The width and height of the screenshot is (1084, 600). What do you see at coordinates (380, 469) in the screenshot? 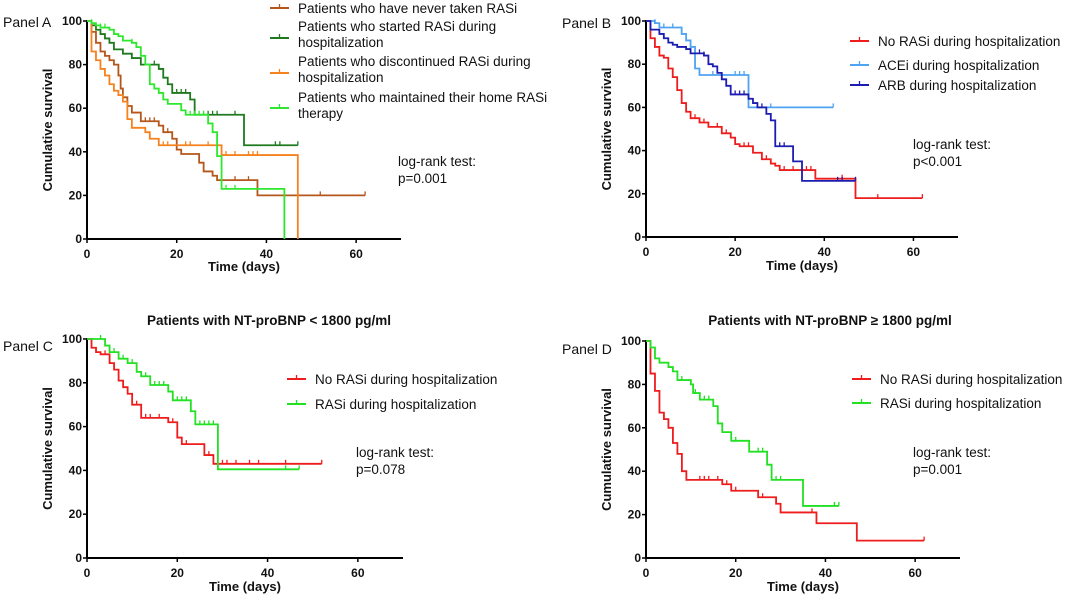
I see `log-rank-annotation: p=0.078` at bounding box center [380, 469].